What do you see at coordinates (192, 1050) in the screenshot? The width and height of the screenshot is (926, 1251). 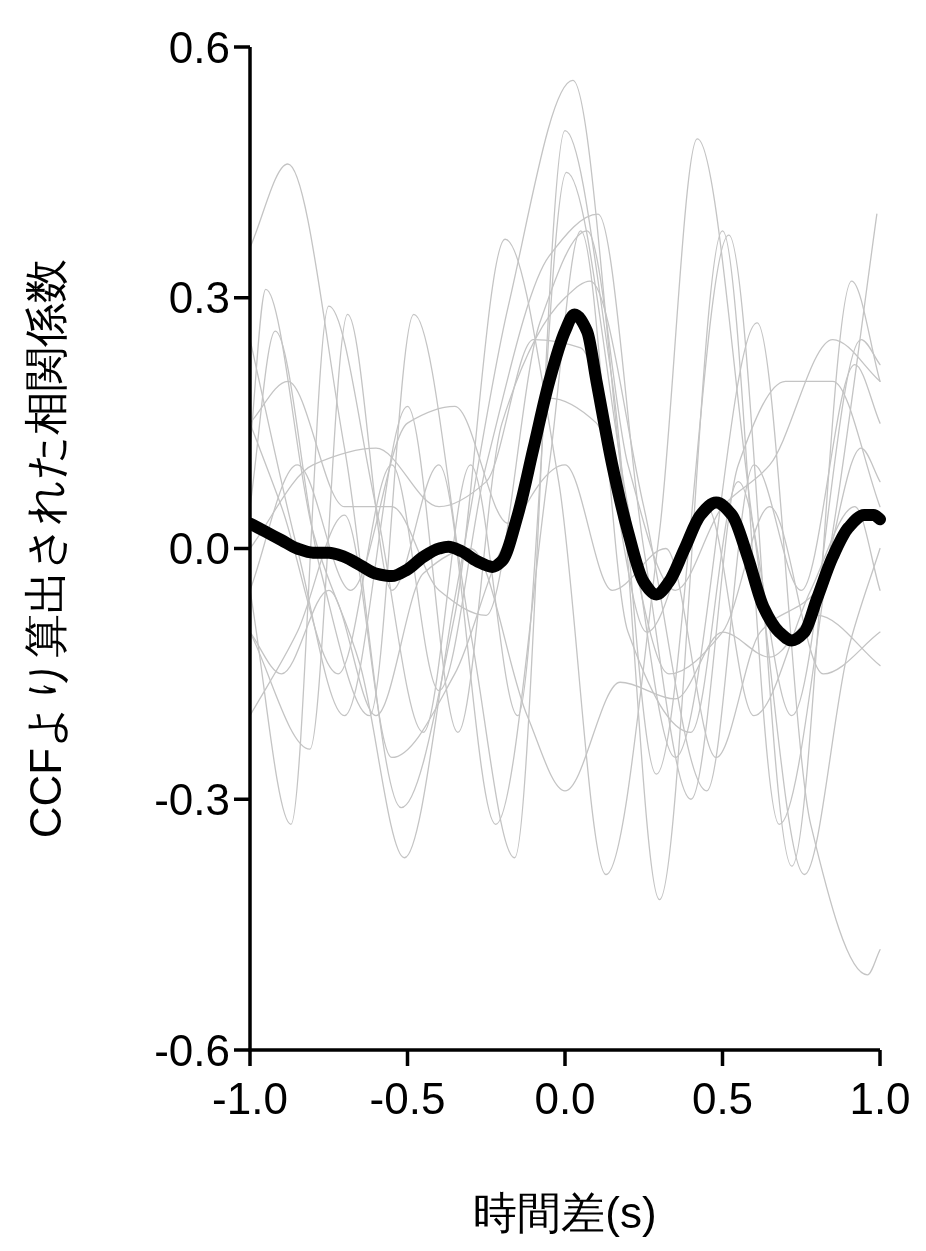 I see `y-tick-label: -0.6` at bounding box center [192, 1050].